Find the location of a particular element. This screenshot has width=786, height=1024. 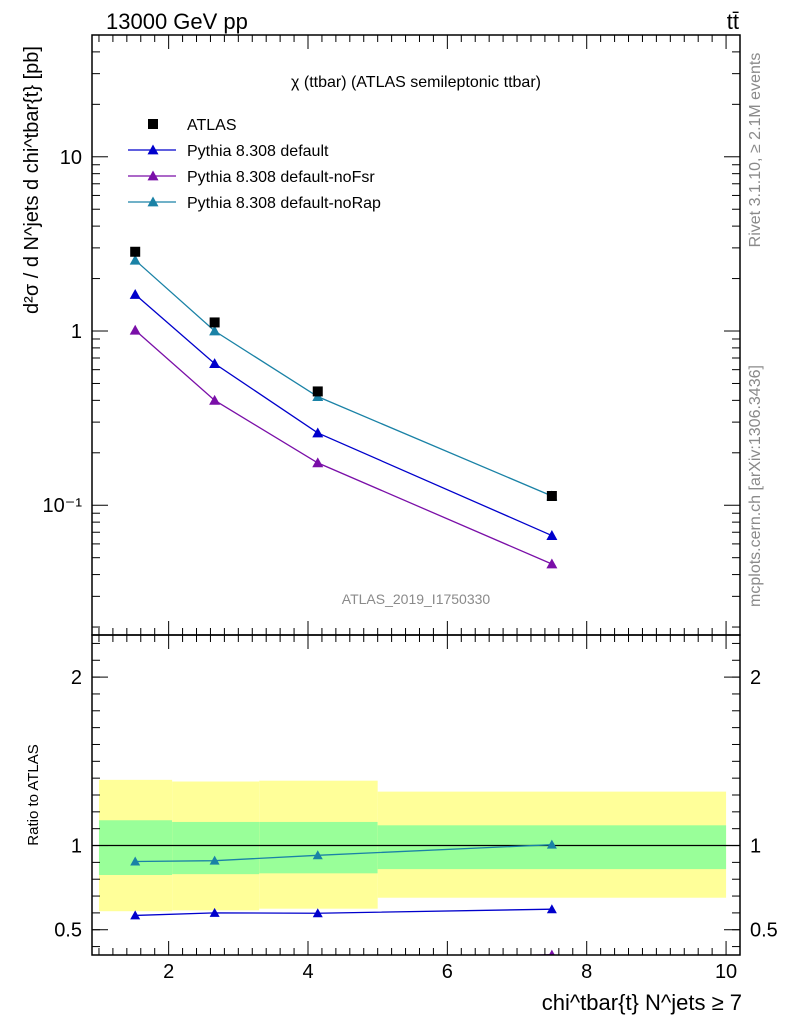

ratio-tick-label-right: 1 is located at coordinates (755, 847).